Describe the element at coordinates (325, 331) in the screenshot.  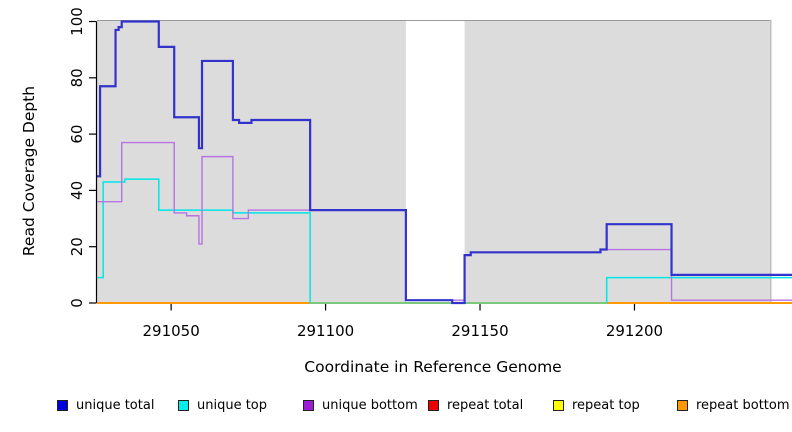
I see `x-tick-label: 291100` at that location.